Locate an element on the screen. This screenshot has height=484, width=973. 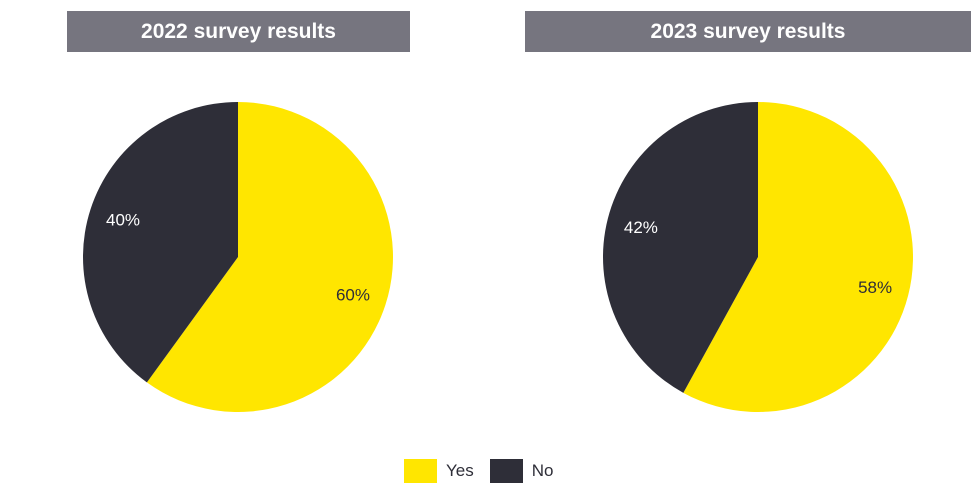
legend-label-no: No is located at coordinates (542, 470).